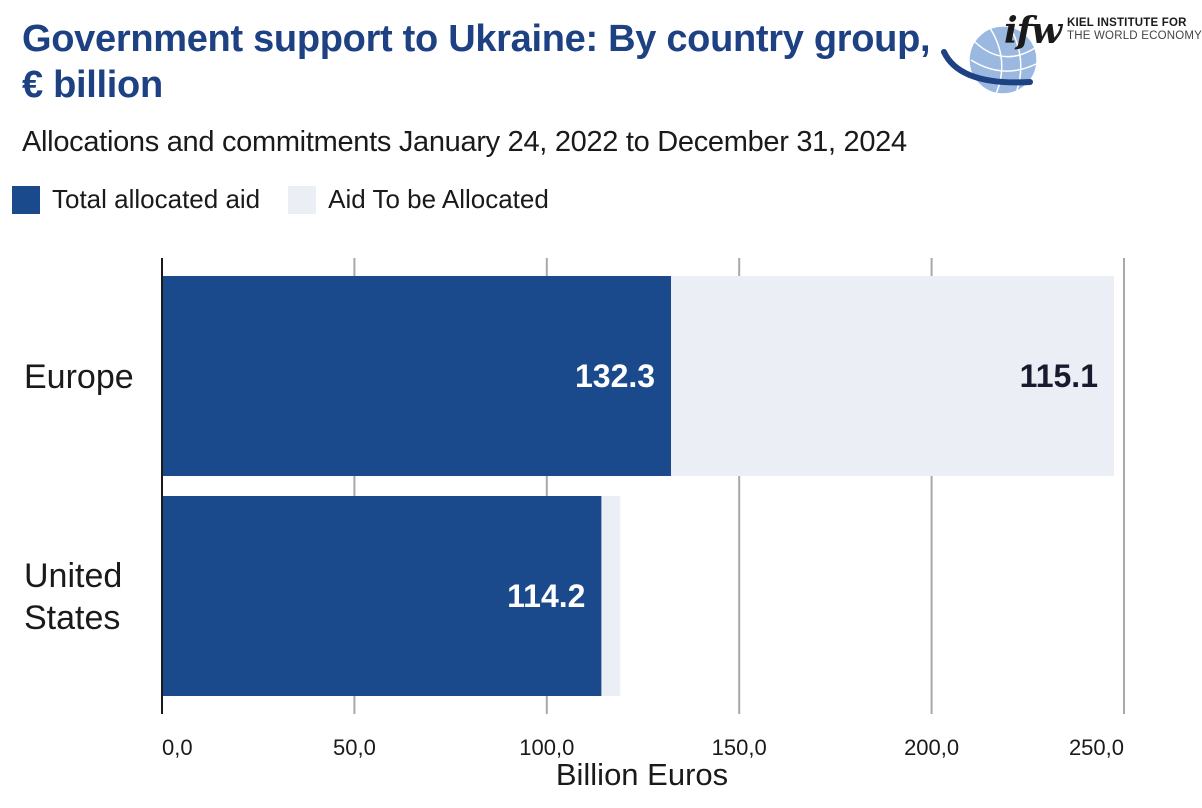 The image size is (1202, 808). What do you see at coordinates (611, 596) in the screenshot?
I see `bar-united-states-to-be-allocated` at bounding box center [611, 596].